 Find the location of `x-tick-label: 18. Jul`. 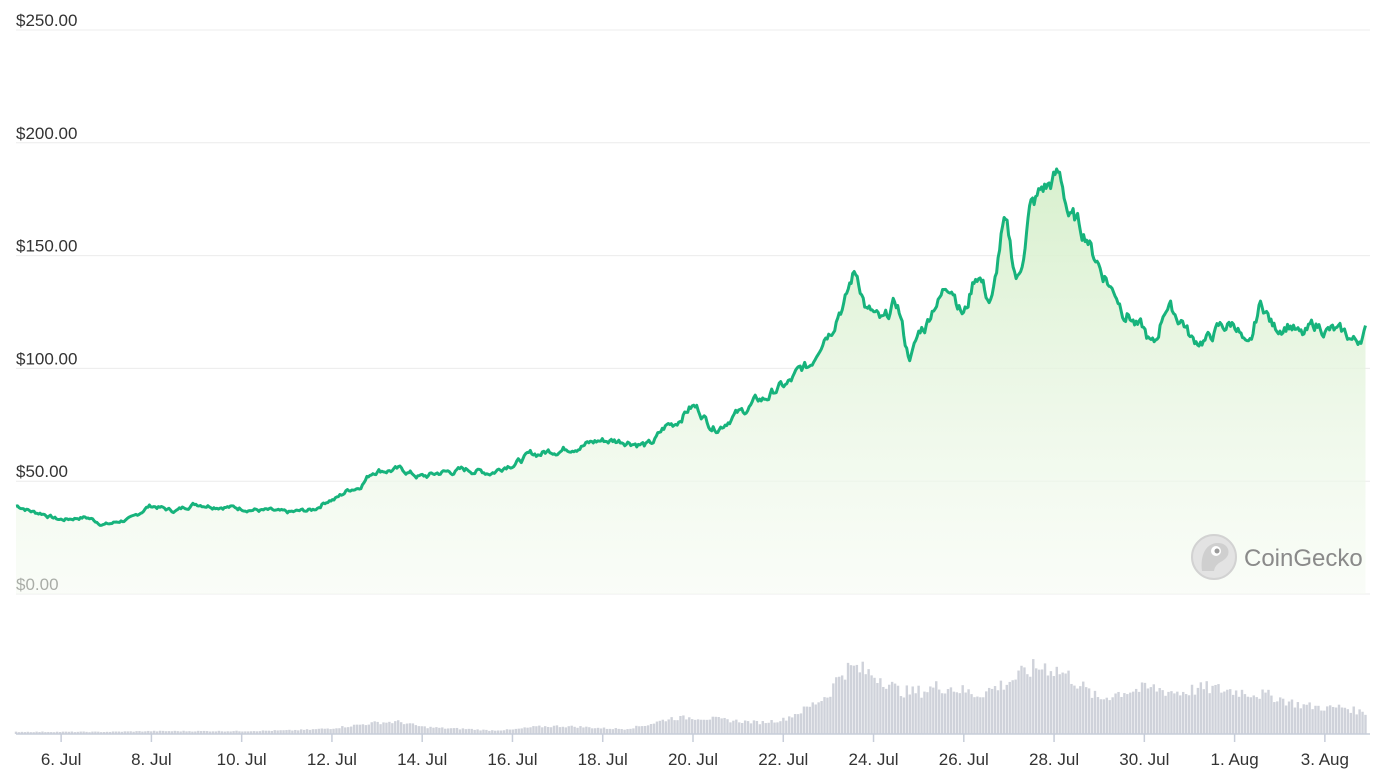

x-tick-label: 18. Jul is located at coordinates (603, 759).